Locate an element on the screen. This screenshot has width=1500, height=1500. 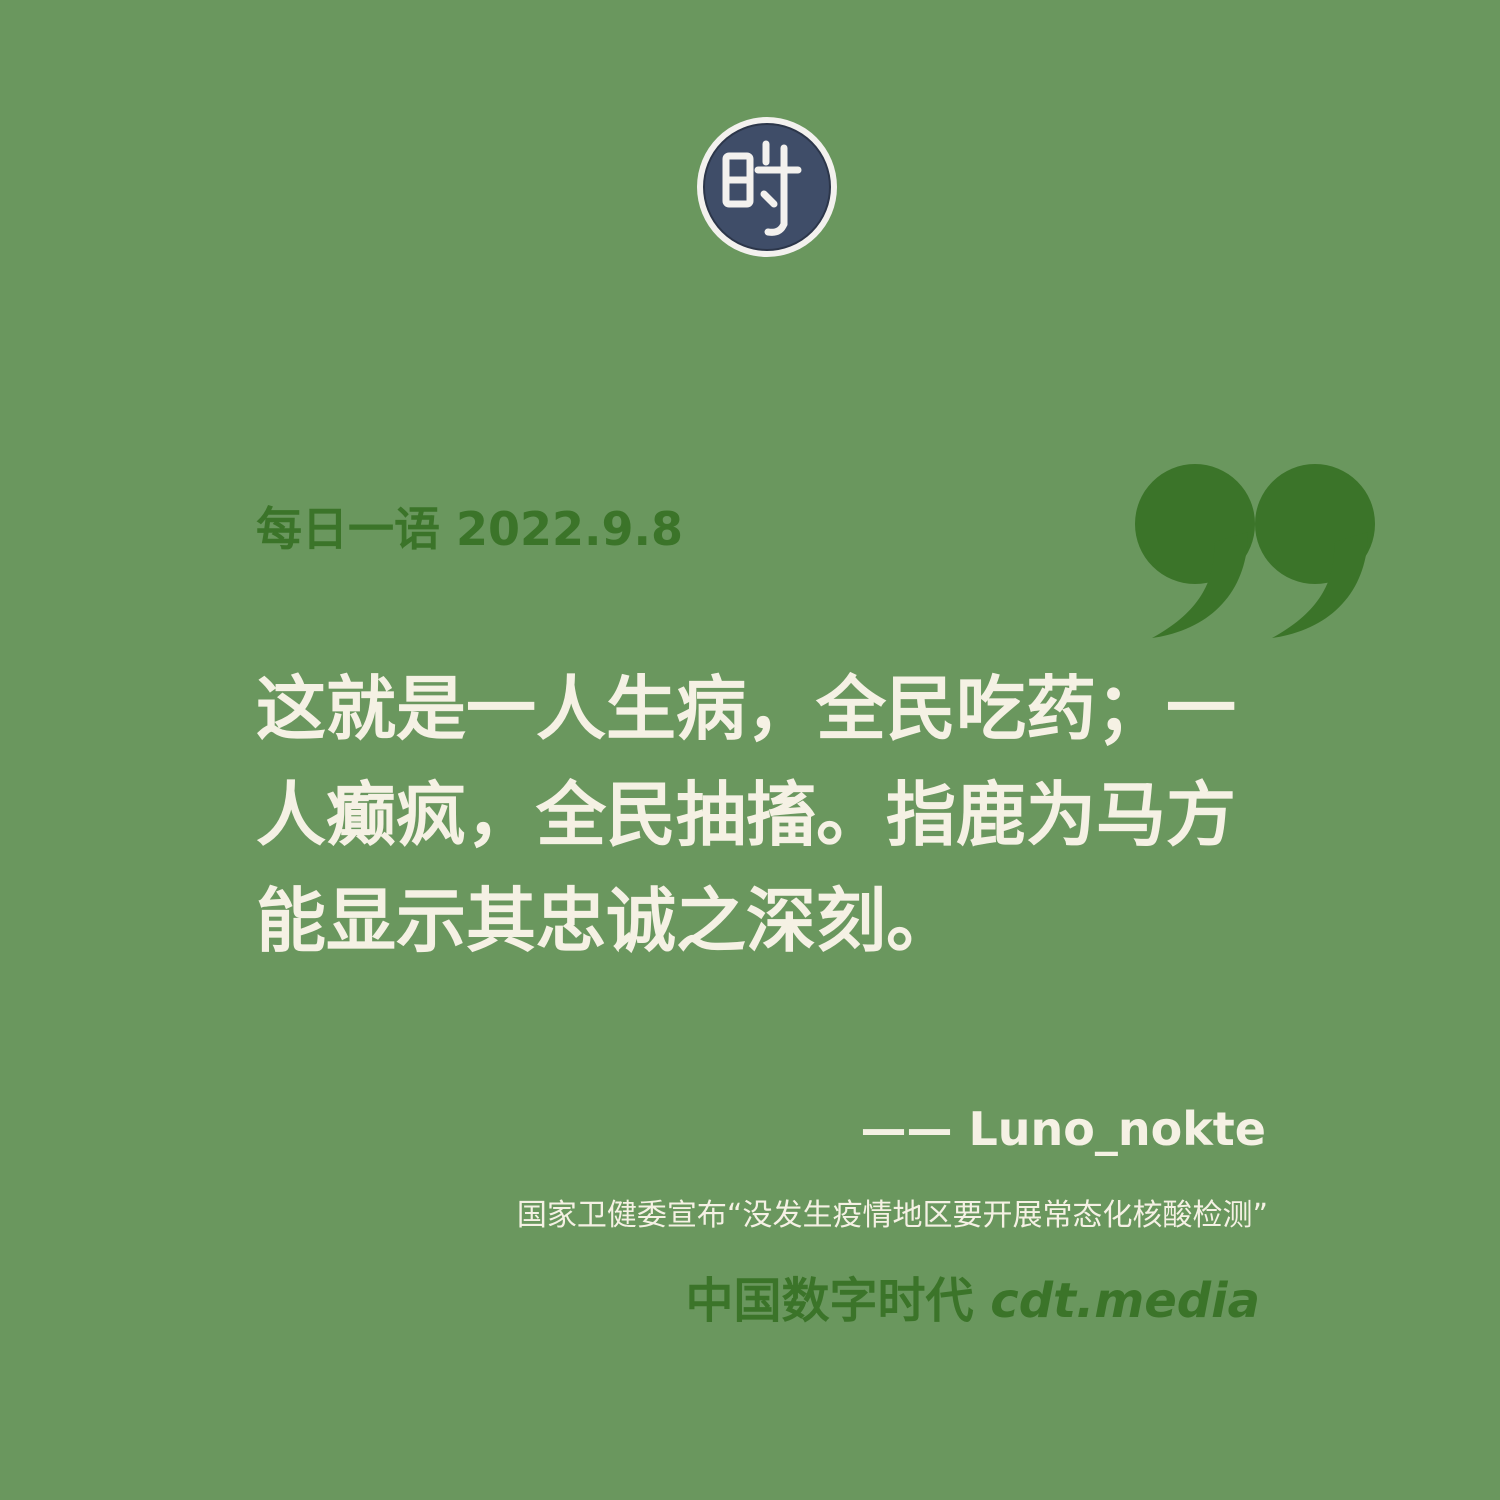
quote-text: 这就是一人生病，全民吃药；一人癫疯，全民抽搐。指鹿为马方能显示其忠诚之深刻。 is located at coordinates (746, 814).